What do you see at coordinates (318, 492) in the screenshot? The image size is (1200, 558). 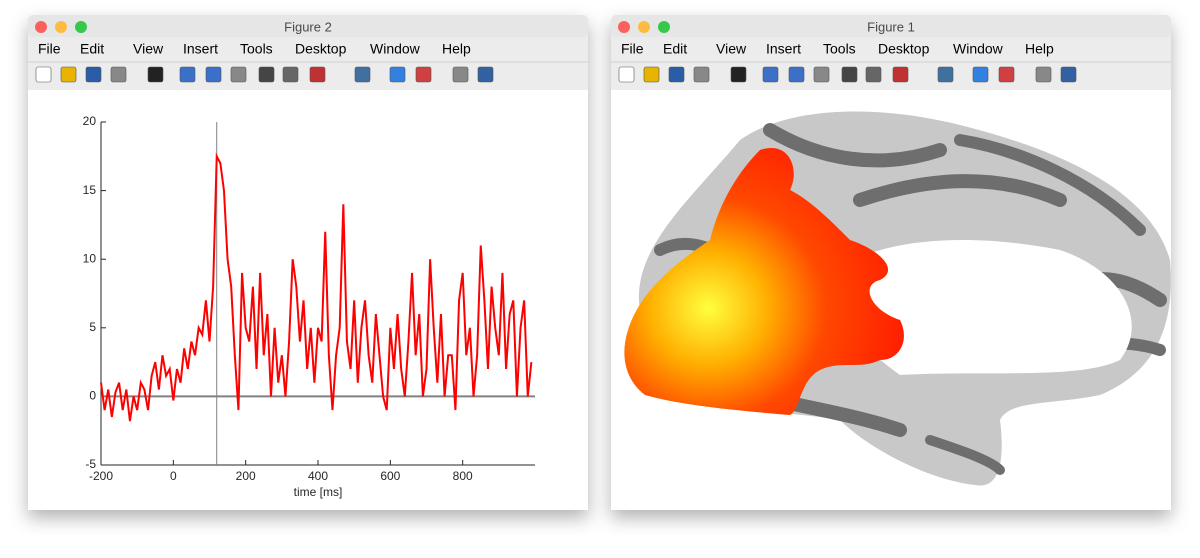 I see `x-axis-label: time [ms]` at bounding box center [318, 492].